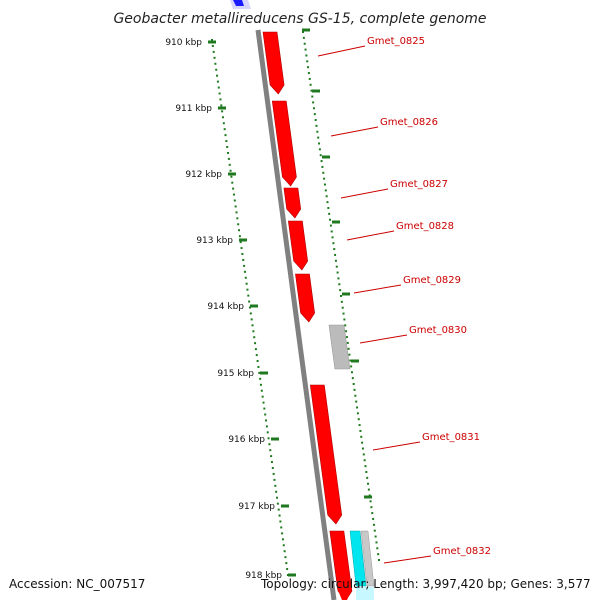  What do you see at coordinates (409, 122) in the screenshot?
I see `gene-label: Gmet_0826` at bounding box center [409, 122].